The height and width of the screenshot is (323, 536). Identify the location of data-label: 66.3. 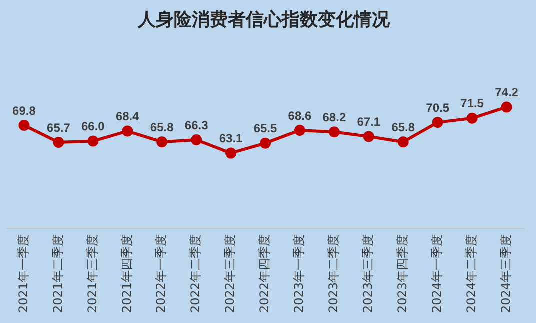
(196, 125).